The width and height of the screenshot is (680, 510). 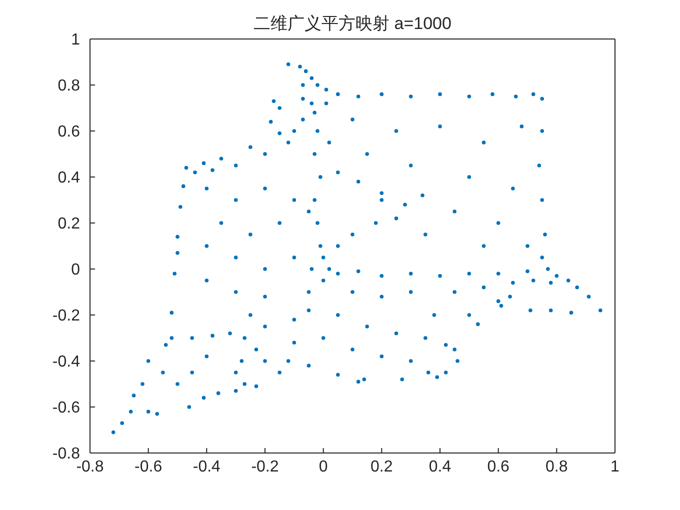 What do you see at coordinates (69, 86) in the screenshot?
I see `y-tick-label: 0.8` at bounding box center [69, 86].